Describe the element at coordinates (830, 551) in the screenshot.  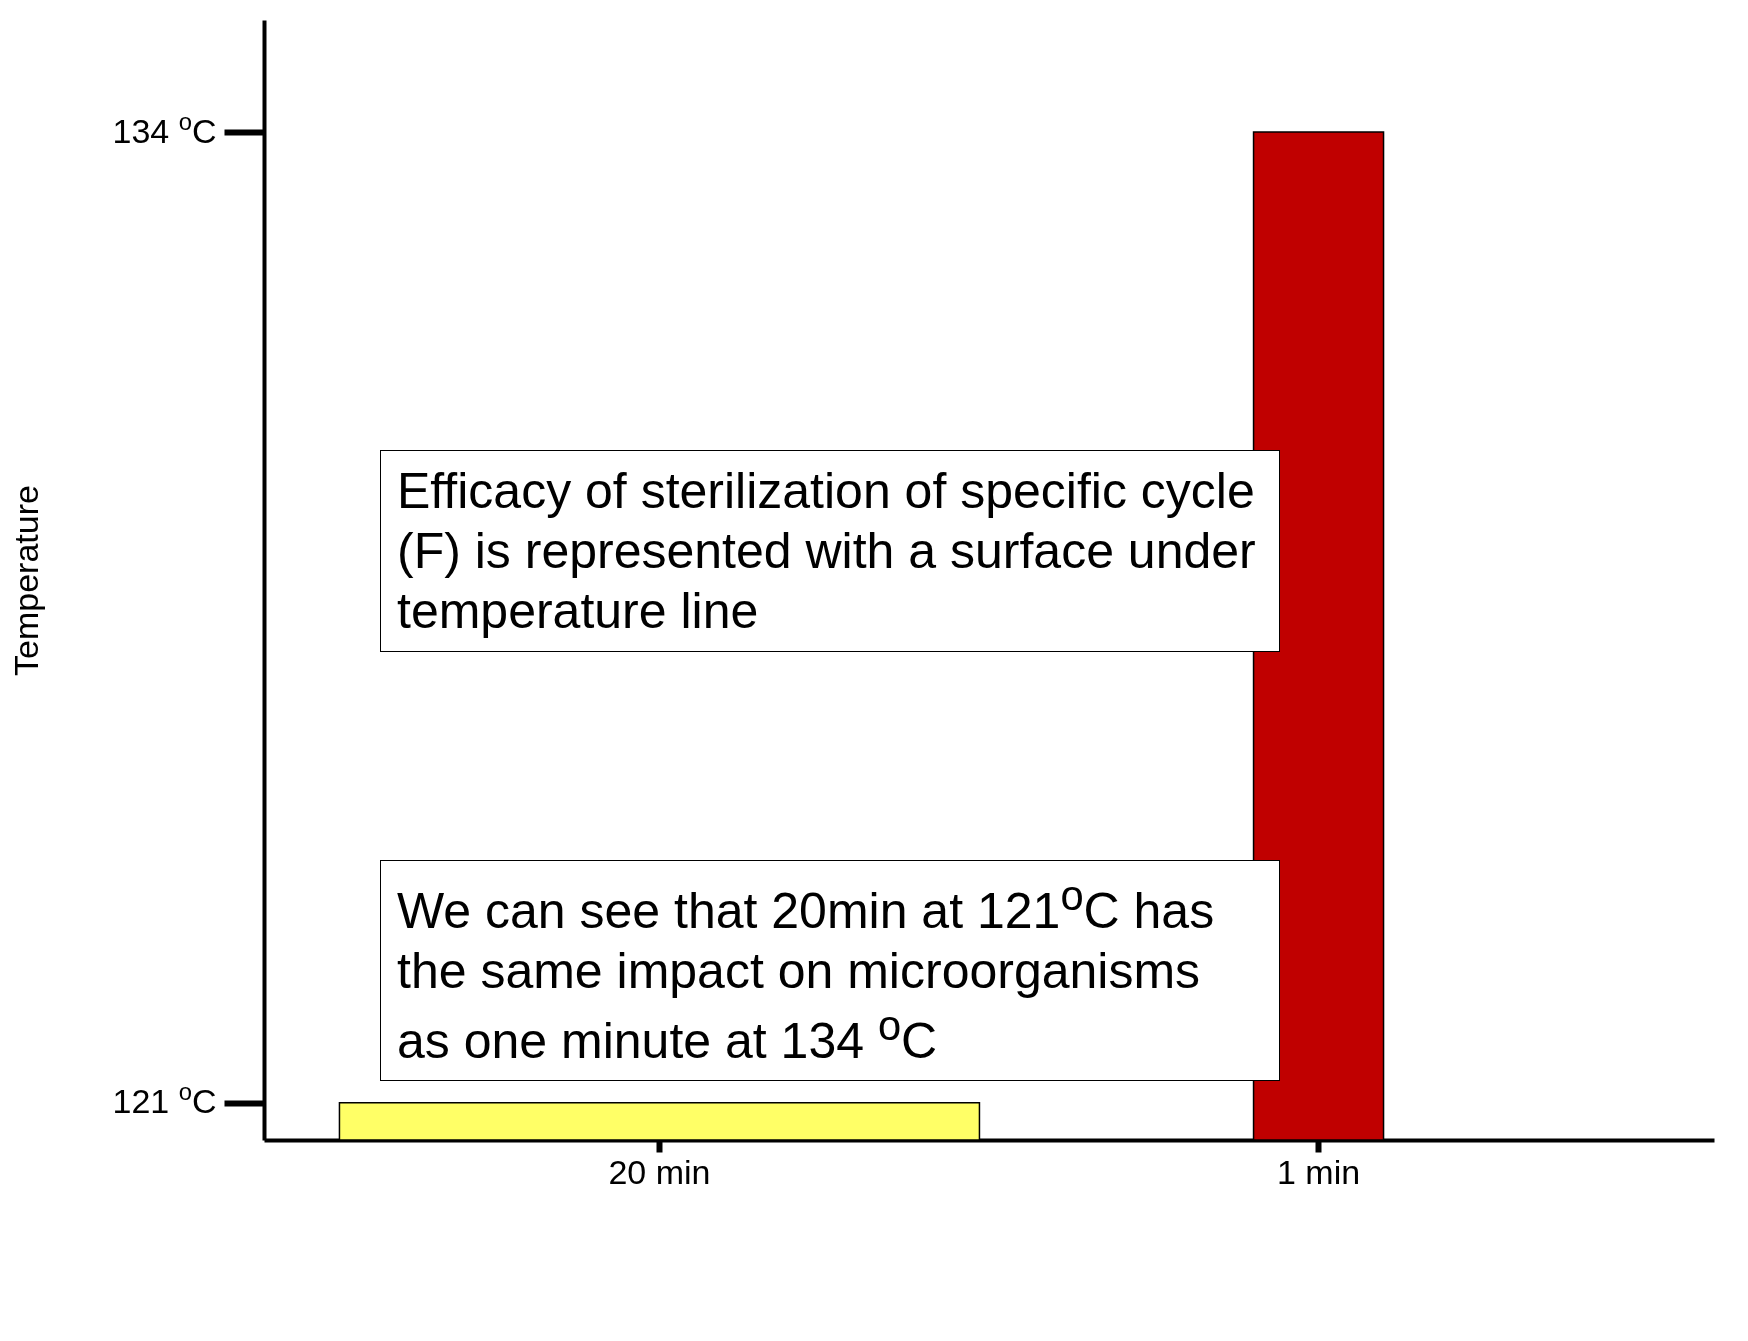
I see `annotation: Efficacy of sterilization of specific cycle (F) is represented with a surface under temperature line` at that location.